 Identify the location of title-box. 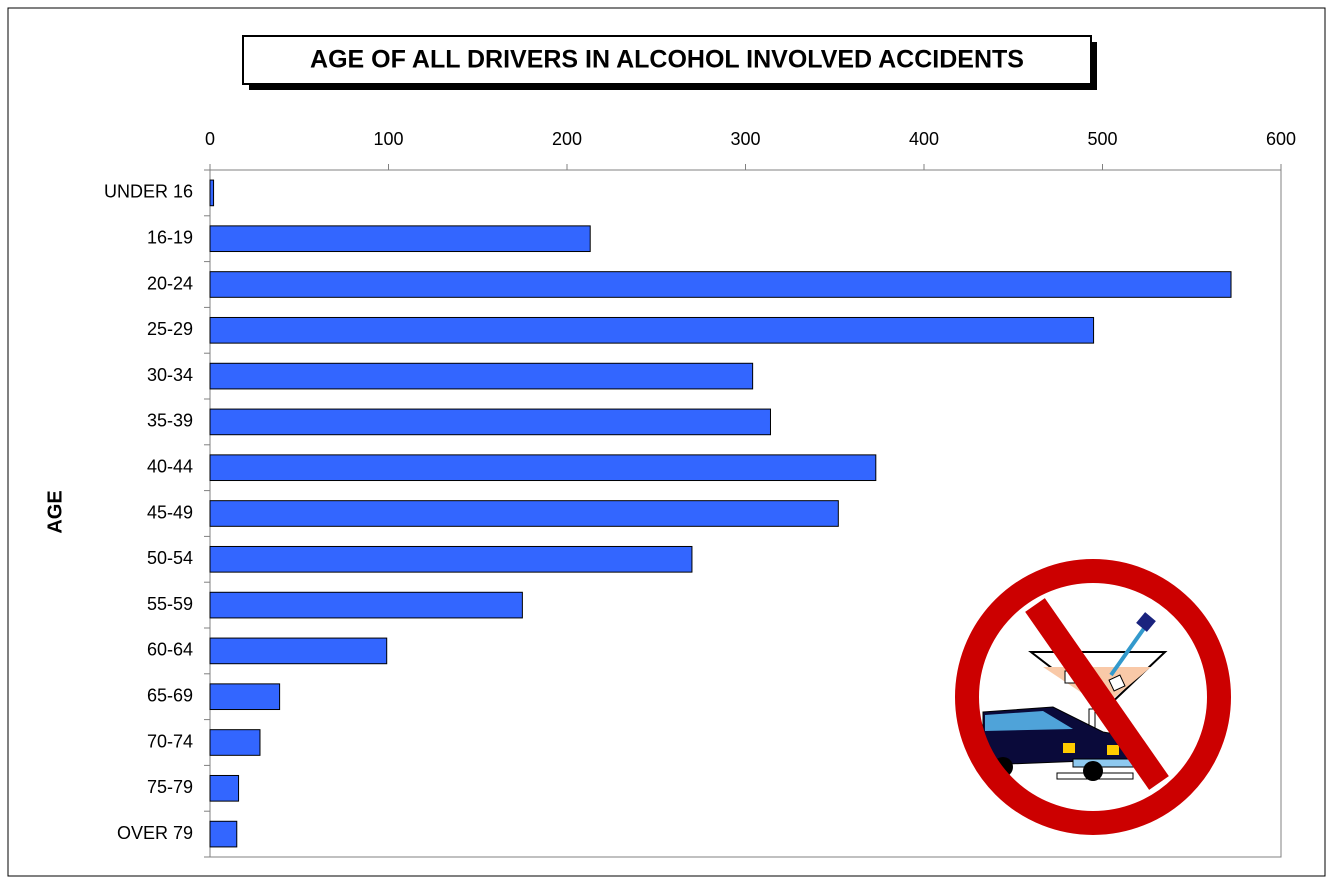
(667, 60).